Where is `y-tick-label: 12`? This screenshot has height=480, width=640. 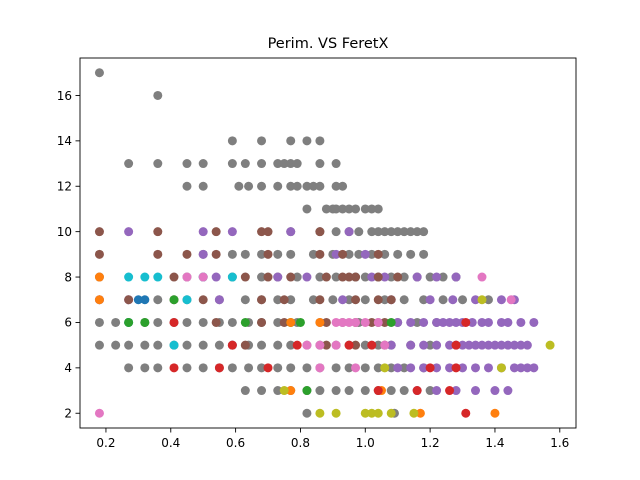 y-tick-label: 12 is located at coordinates (64, 187).